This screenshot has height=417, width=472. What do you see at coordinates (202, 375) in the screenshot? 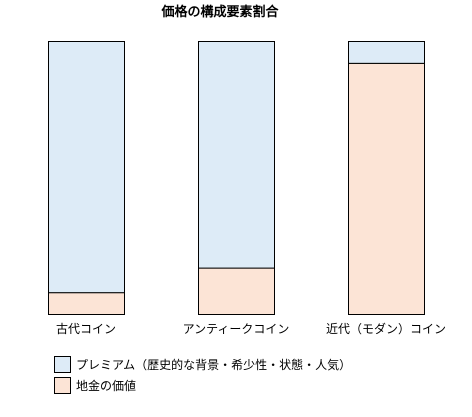
I see `legend: プレミアム（歴史的な背景・希少性・状態・人気） 地金の価値` at bounding box center [202, 375].